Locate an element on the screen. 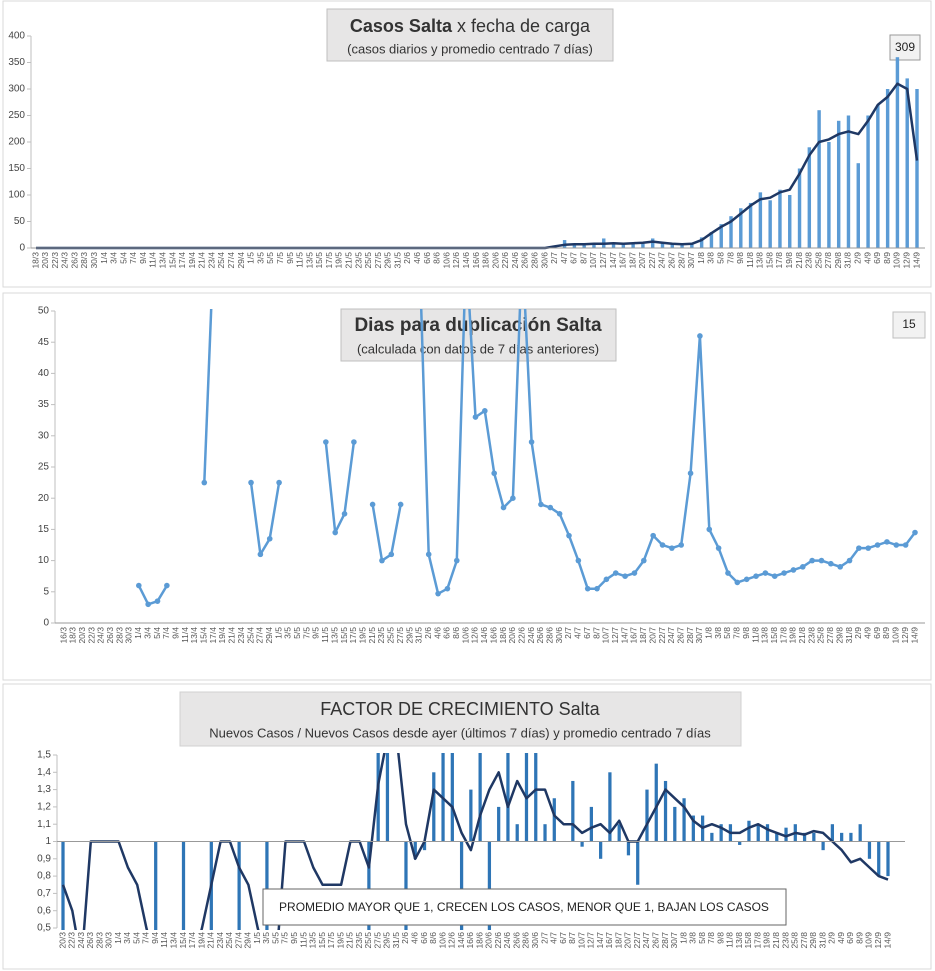 This screenshot has width=935, height=971. x-tick-label: 16/7 is located at coordinates (634, 635).